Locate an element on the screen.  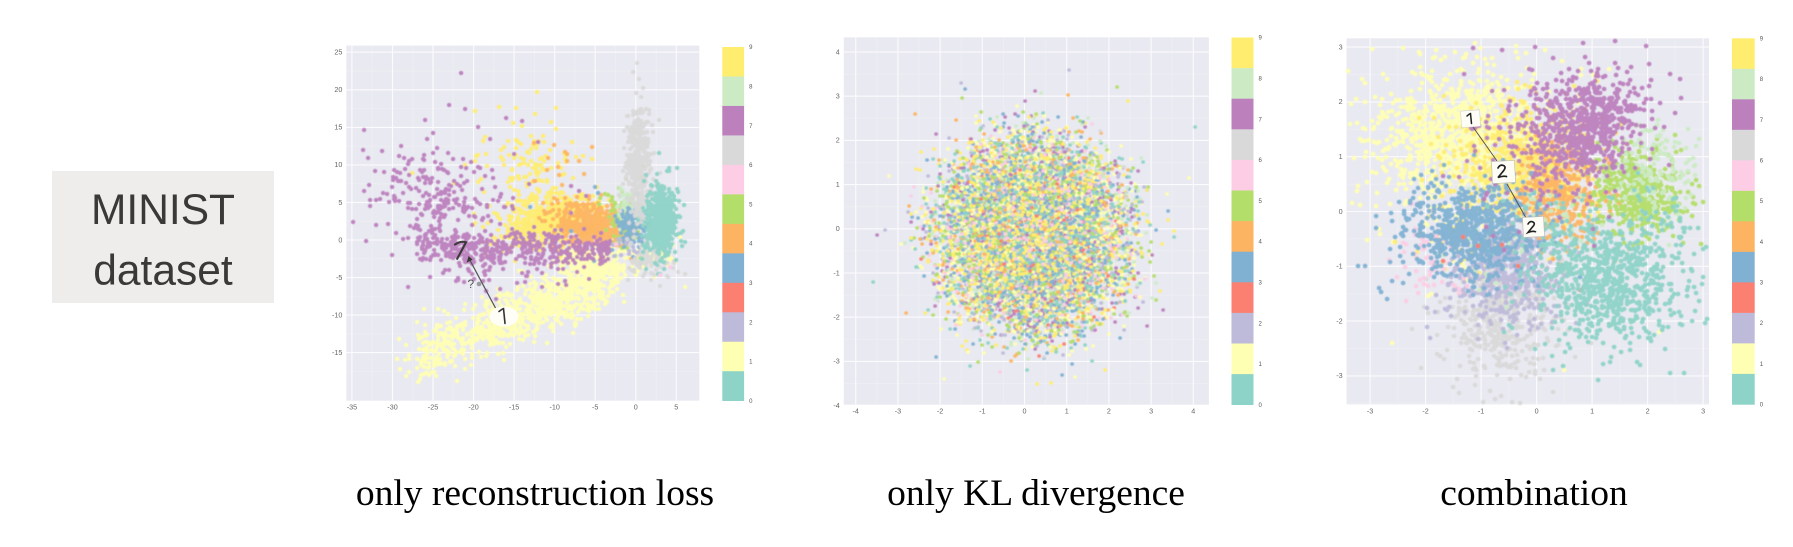
svg-text: dataset is located at coordinates (163, 271).